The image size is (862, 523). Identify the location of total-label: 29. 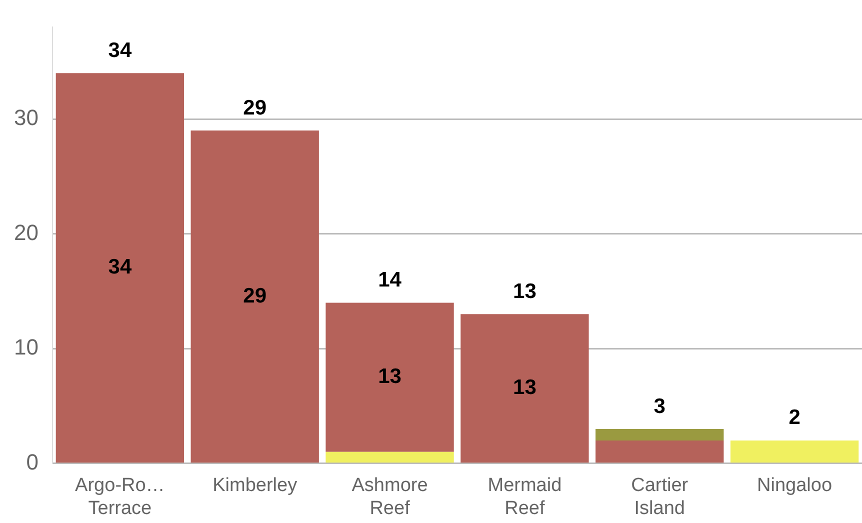
(255, 108).